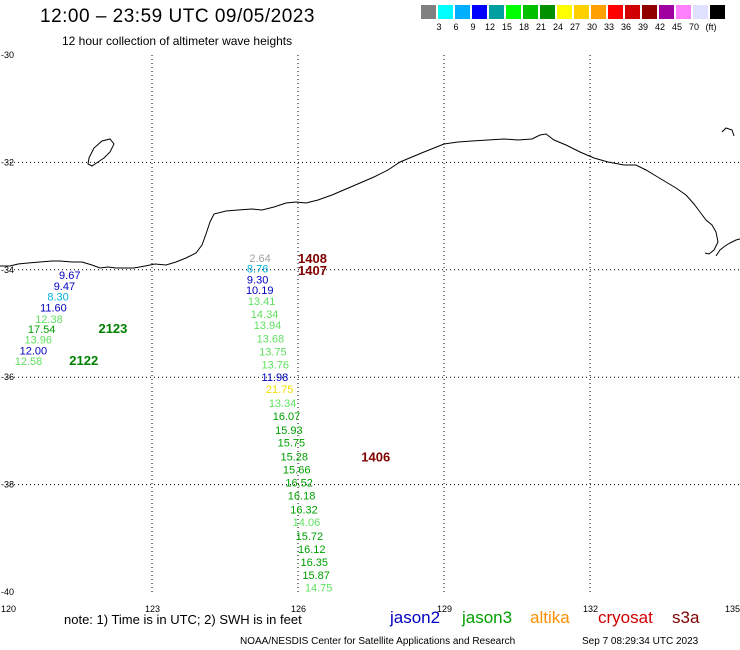 Image resolution: width=740 pixels, height=650 pixels. Describe the element at coordinates (312, 270) in the screenshot. I see `pass-number: 1407` at that location.